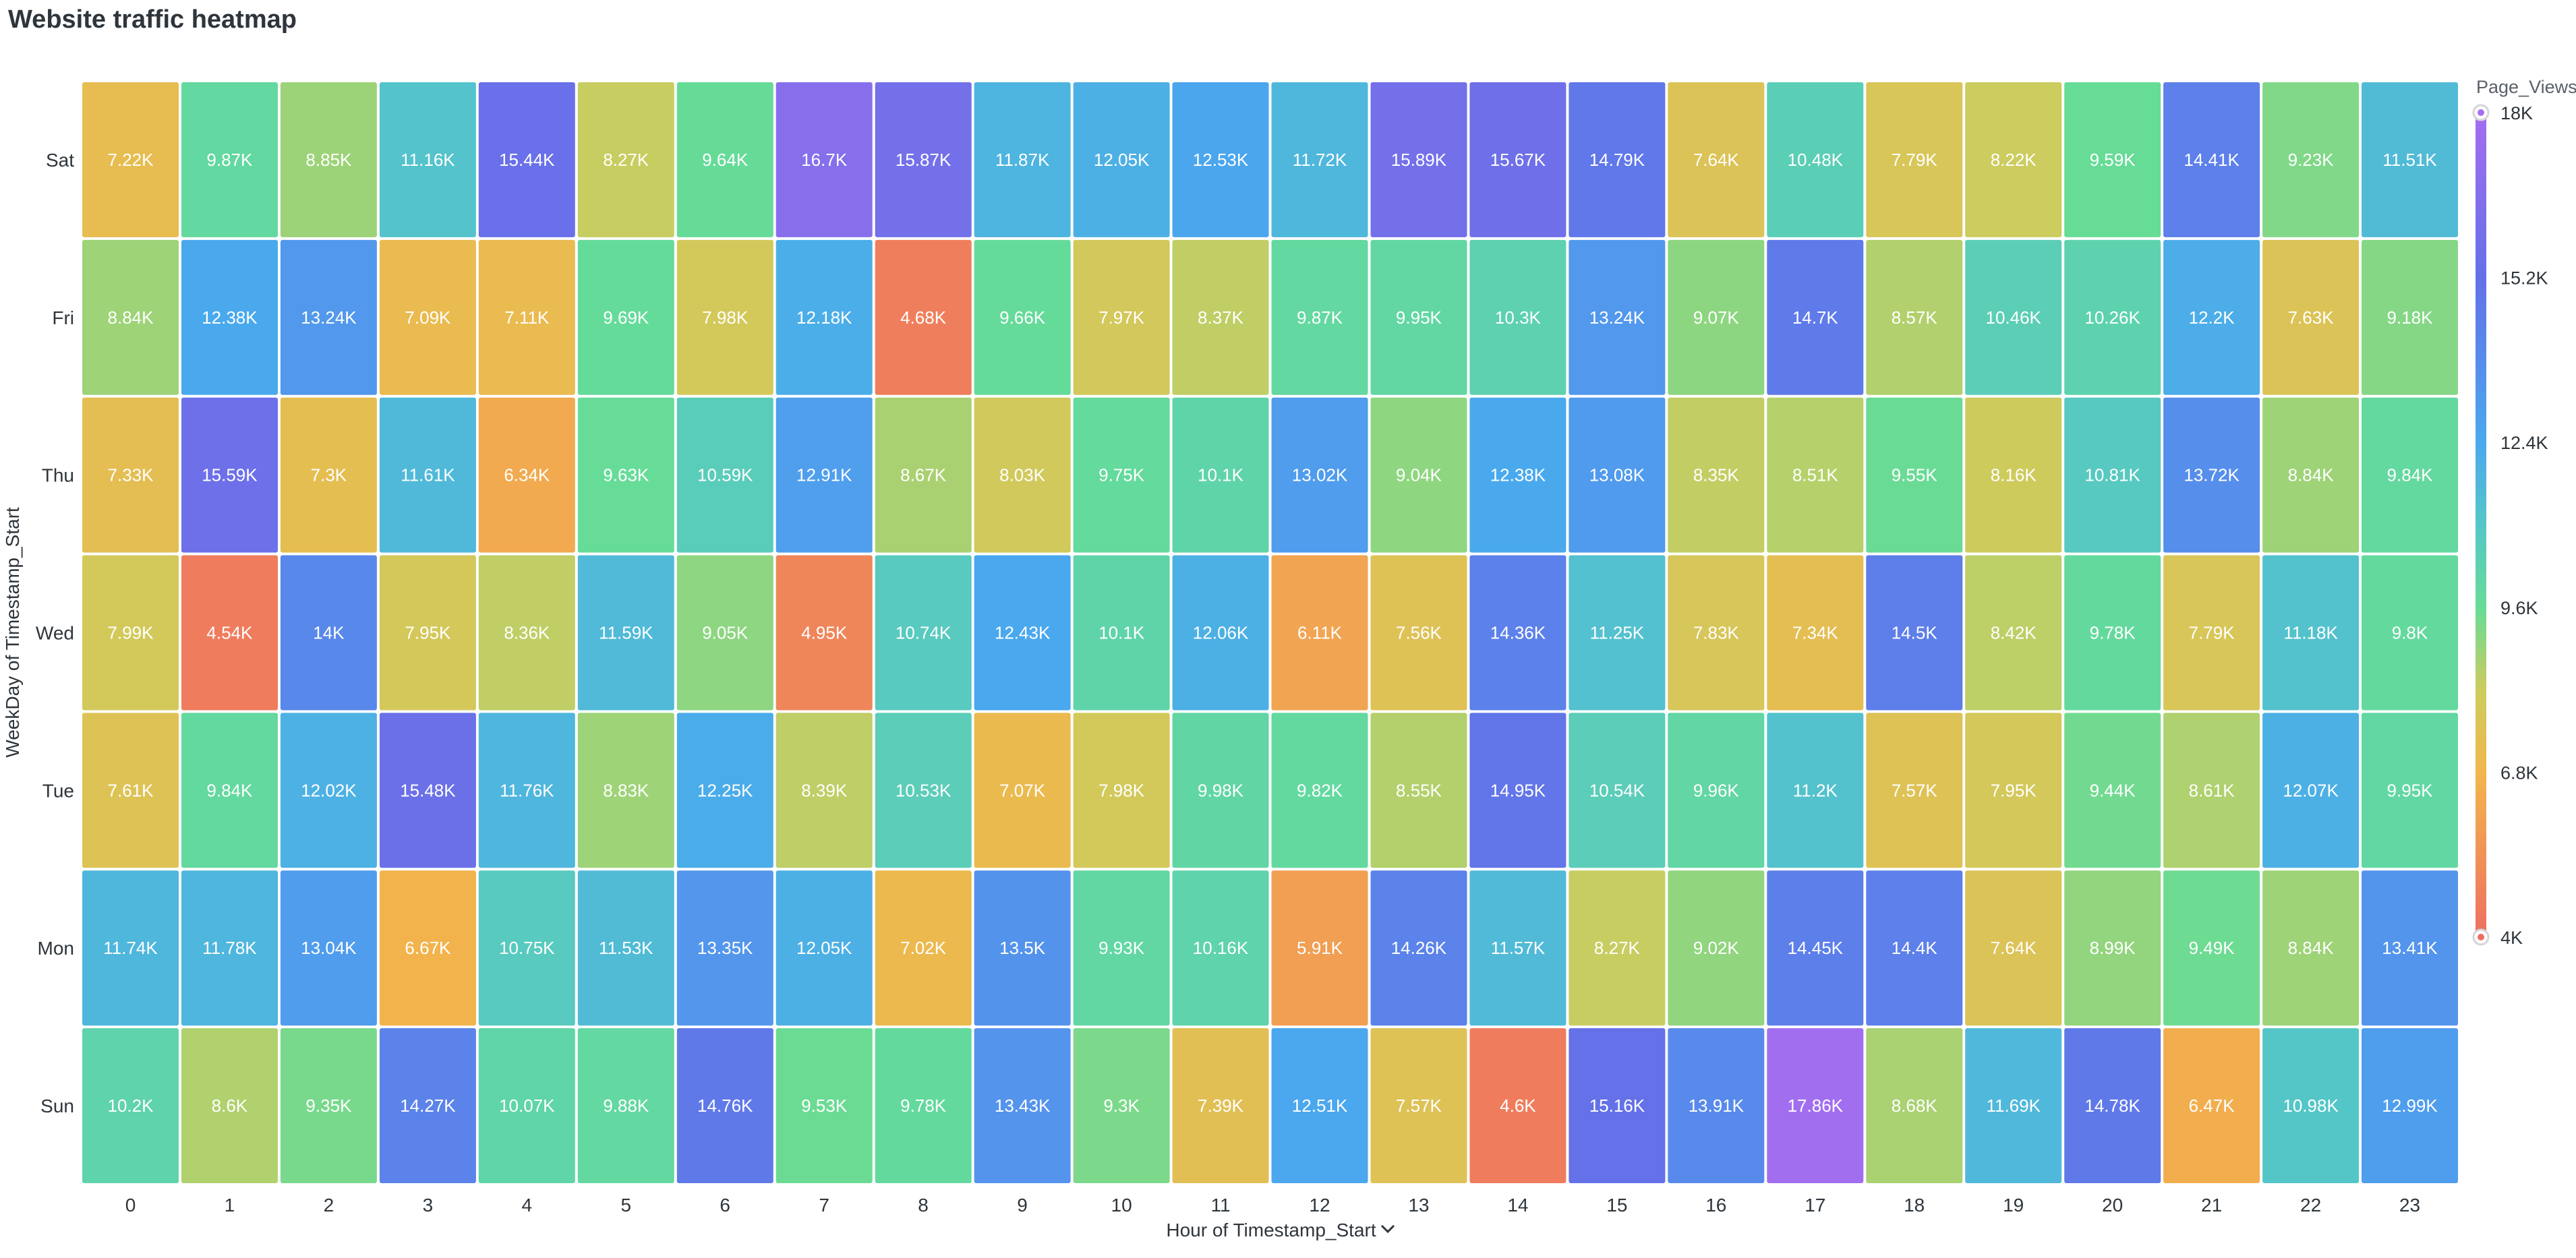  Describe the element at coordinates (2112, 1105) in the screenshot. I see `heatmap-cell: 14.78K` at that location.